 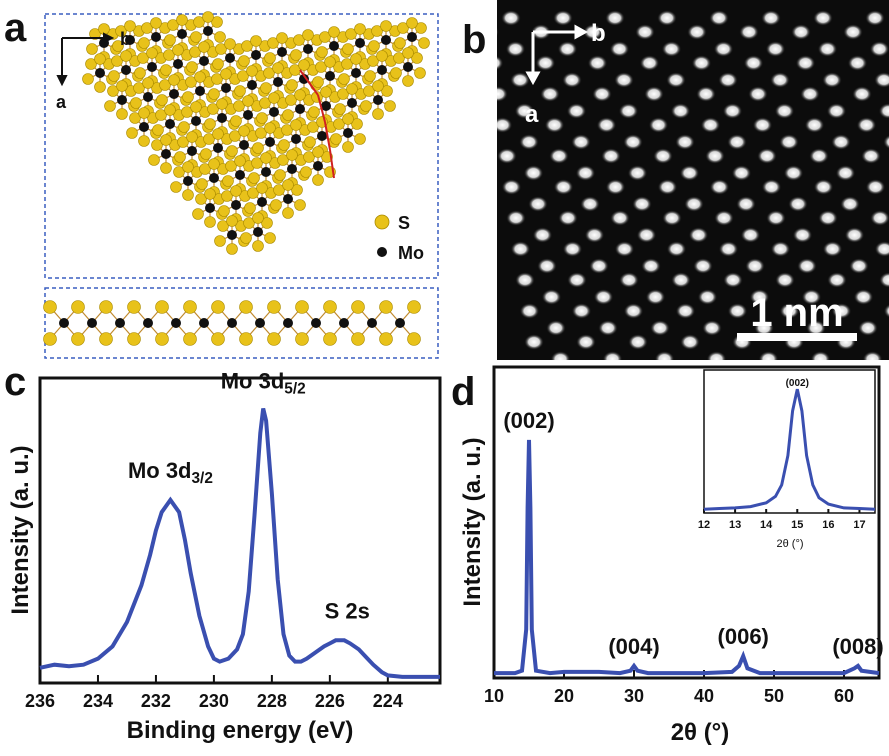 What do you see at coordinates (844, 696) in the screenshot?
I see `x-tick-label: 60` at bounding box center [844, 696].